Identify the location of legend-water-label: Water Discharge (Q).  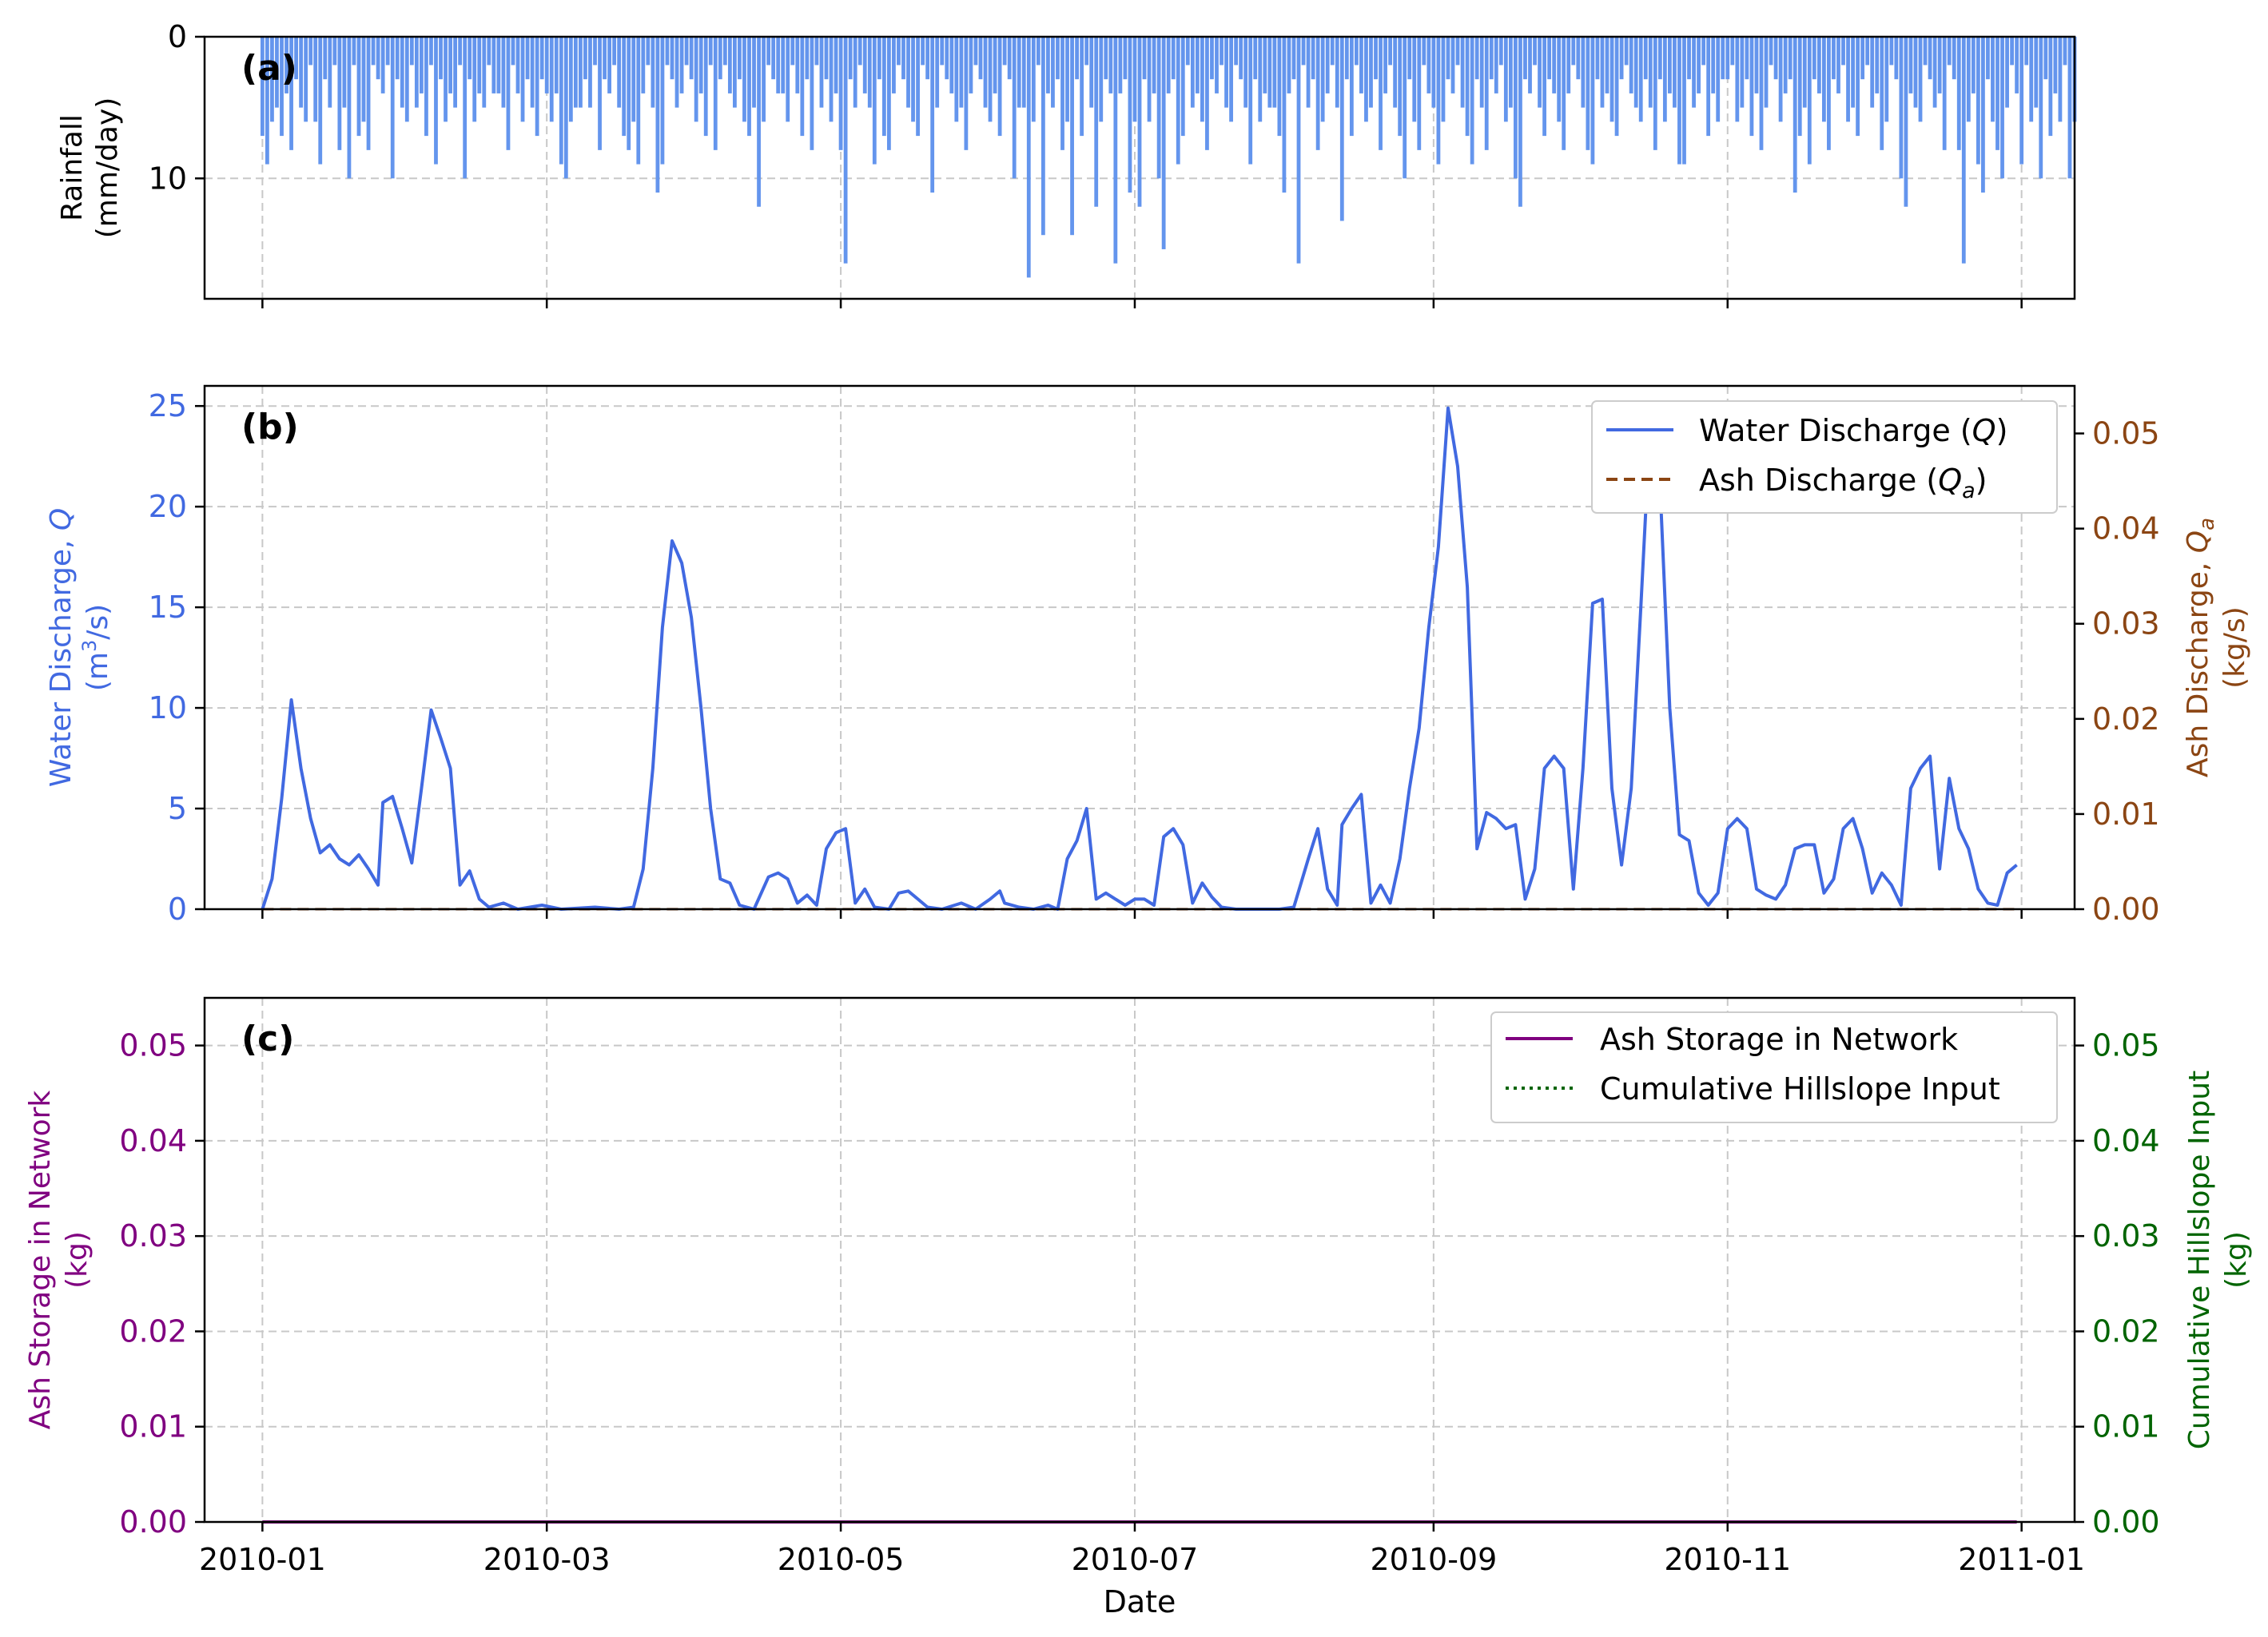
(1853, 430).